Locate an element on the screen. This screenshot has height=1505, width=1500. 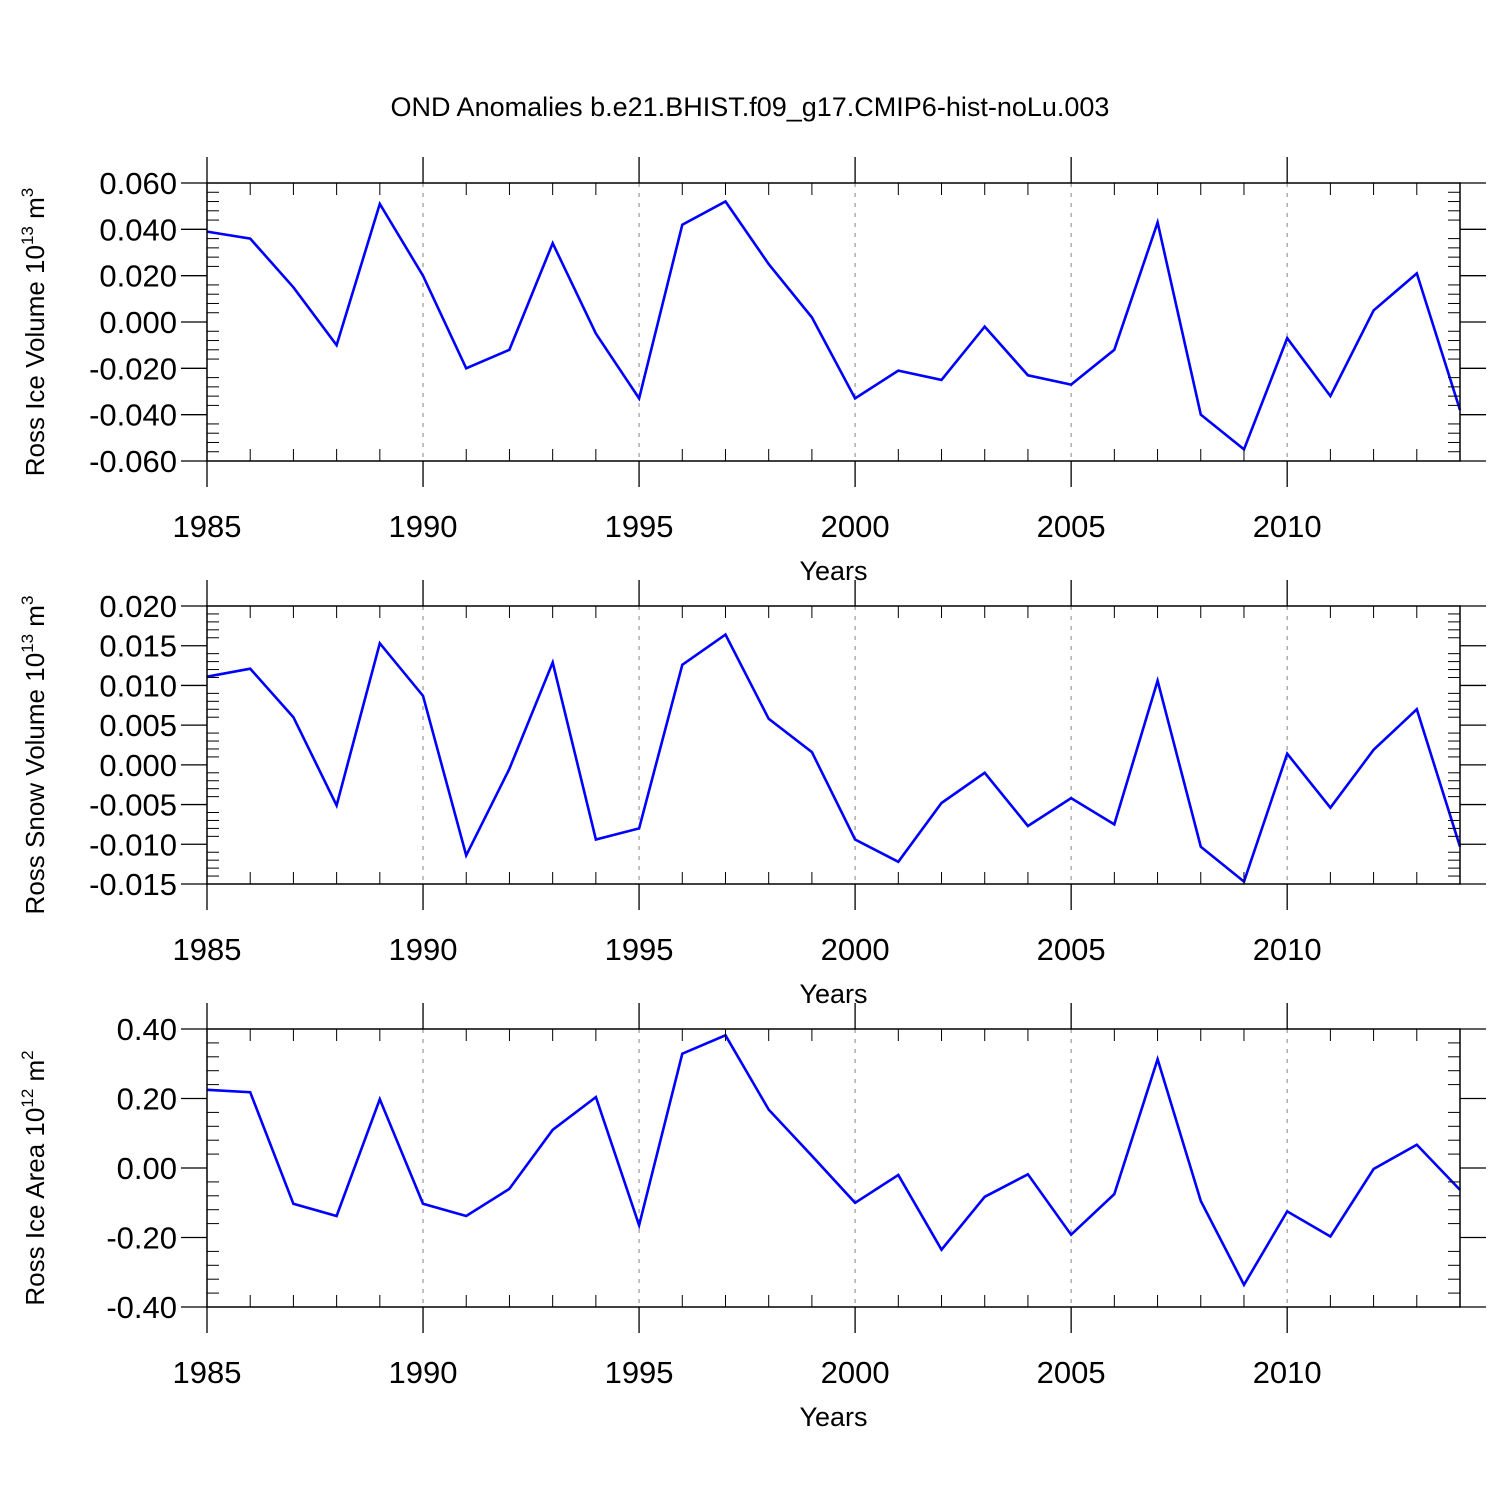
y-tick-label: -0.060 is located at coordinates (133, 461).